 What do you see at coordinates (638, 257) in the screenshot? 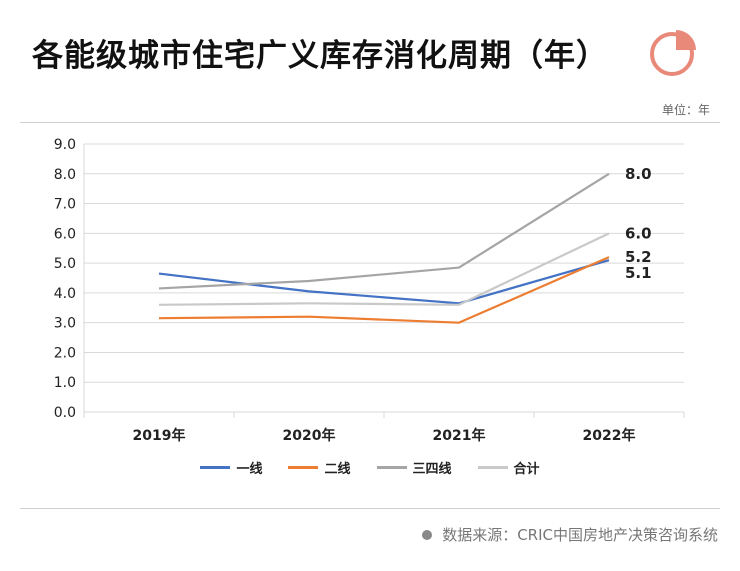
I see `data-label: 5.2` at bounding box center [638, 257].